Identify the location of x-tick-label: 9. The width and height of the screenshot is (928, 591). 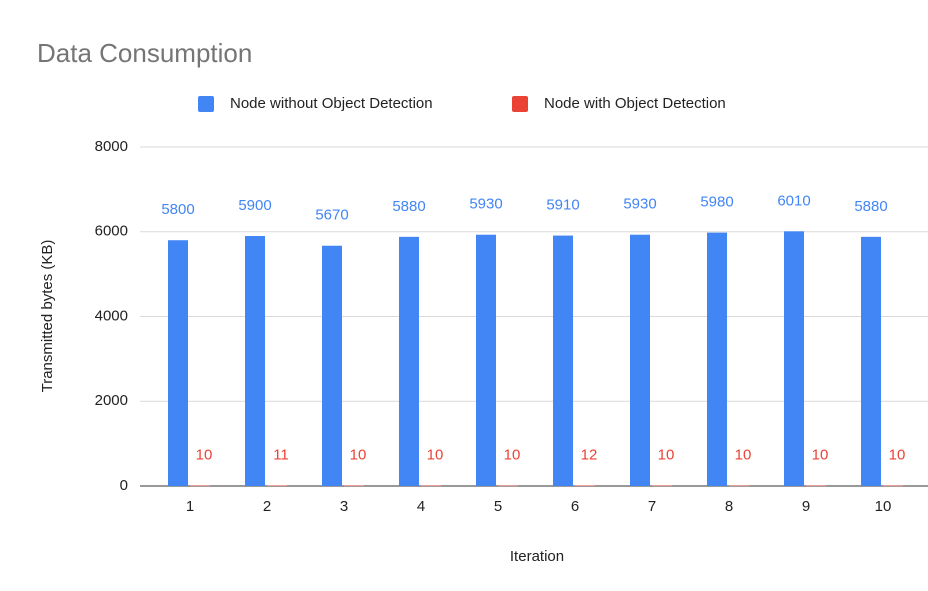
(806, 506).